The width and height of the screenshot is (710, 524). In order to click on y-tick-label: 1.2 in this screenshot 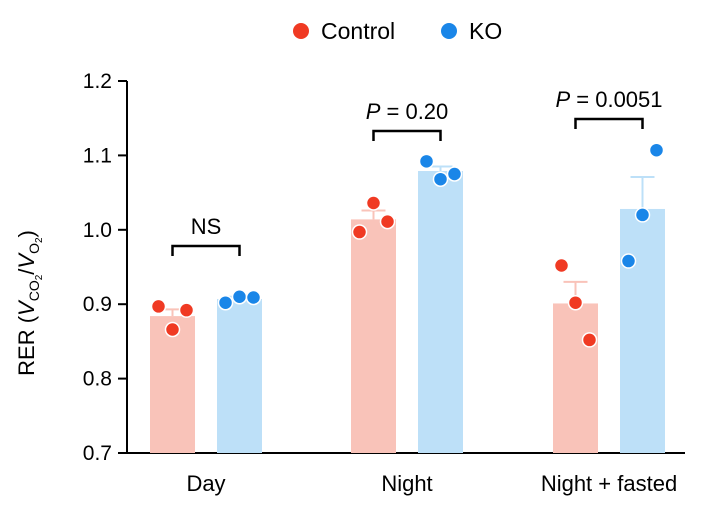, I will do `click(97, 81)`.